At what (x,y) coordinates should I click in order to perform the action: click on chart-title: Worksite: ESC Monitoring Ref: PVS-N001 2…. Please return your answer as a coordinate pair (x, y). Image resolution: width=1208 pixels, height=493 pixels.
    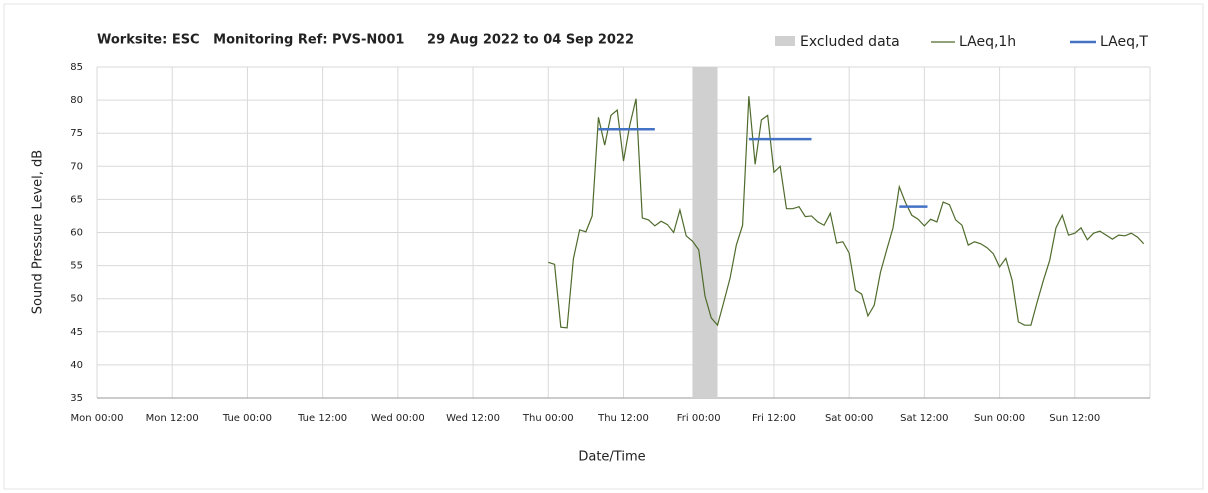
    Looking at the image, I should click on (365, 40).